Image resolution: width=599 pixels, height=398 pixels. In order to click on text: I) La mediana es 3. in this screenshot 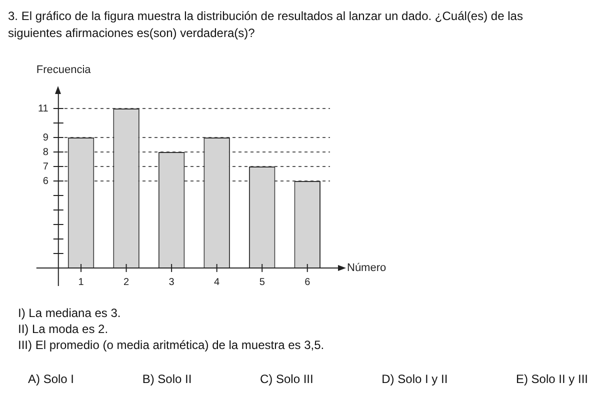, I will do `click(70, 313)`.